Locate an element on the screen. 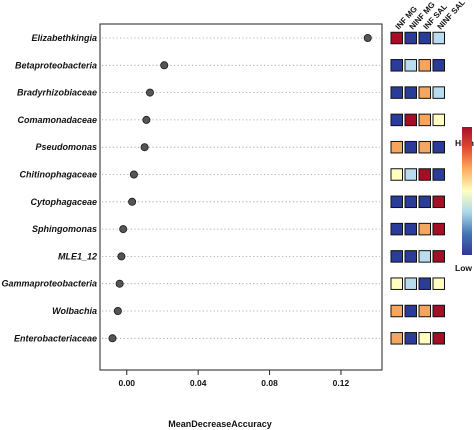 The width and height of the screenshot is (474, 430). category-label: Sphingomonas is located at coordinates (64, 229).